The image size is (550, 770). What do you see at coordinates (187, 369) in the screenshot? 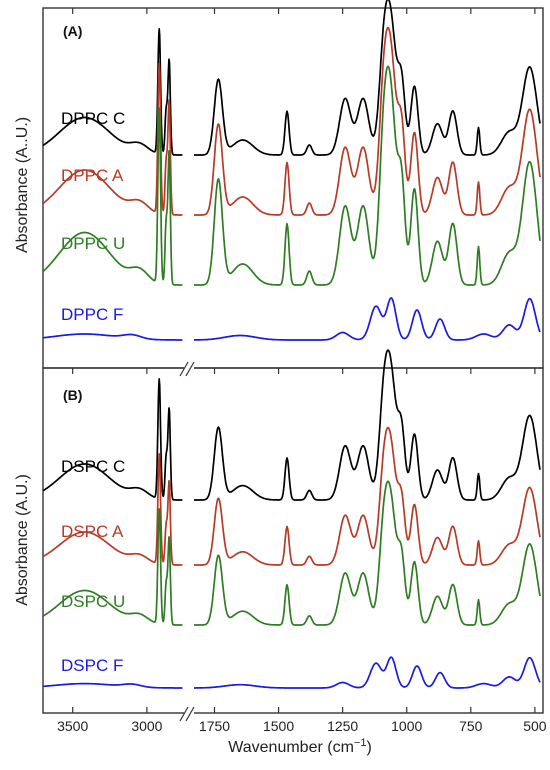
I see `axis-break-top` at bounding box center [187, 369].